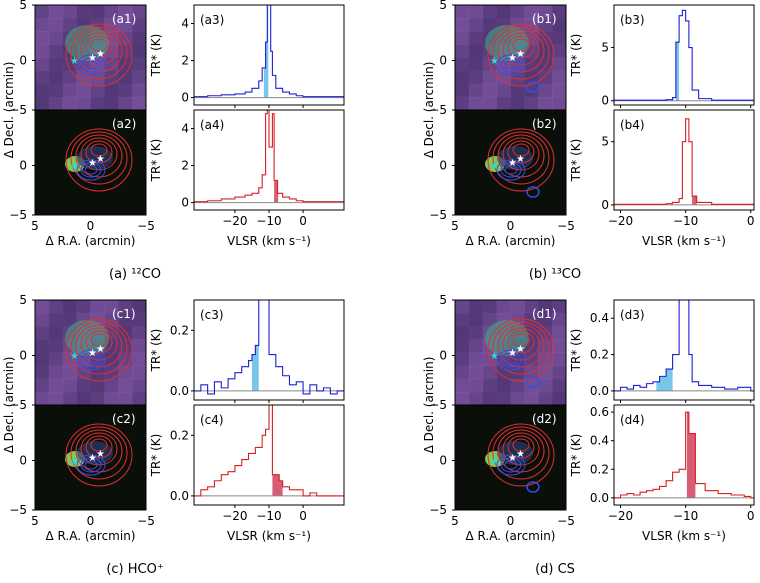 The image size is (760, 583). What do you see at coordinates (599, 412) in the screenshot?
I see `spectrum-y-tick-label: 0.6` at bounding box center [599, 412].